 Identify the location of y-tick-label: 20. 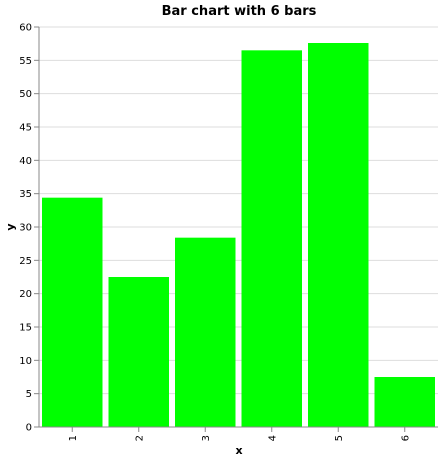
(25, 294).